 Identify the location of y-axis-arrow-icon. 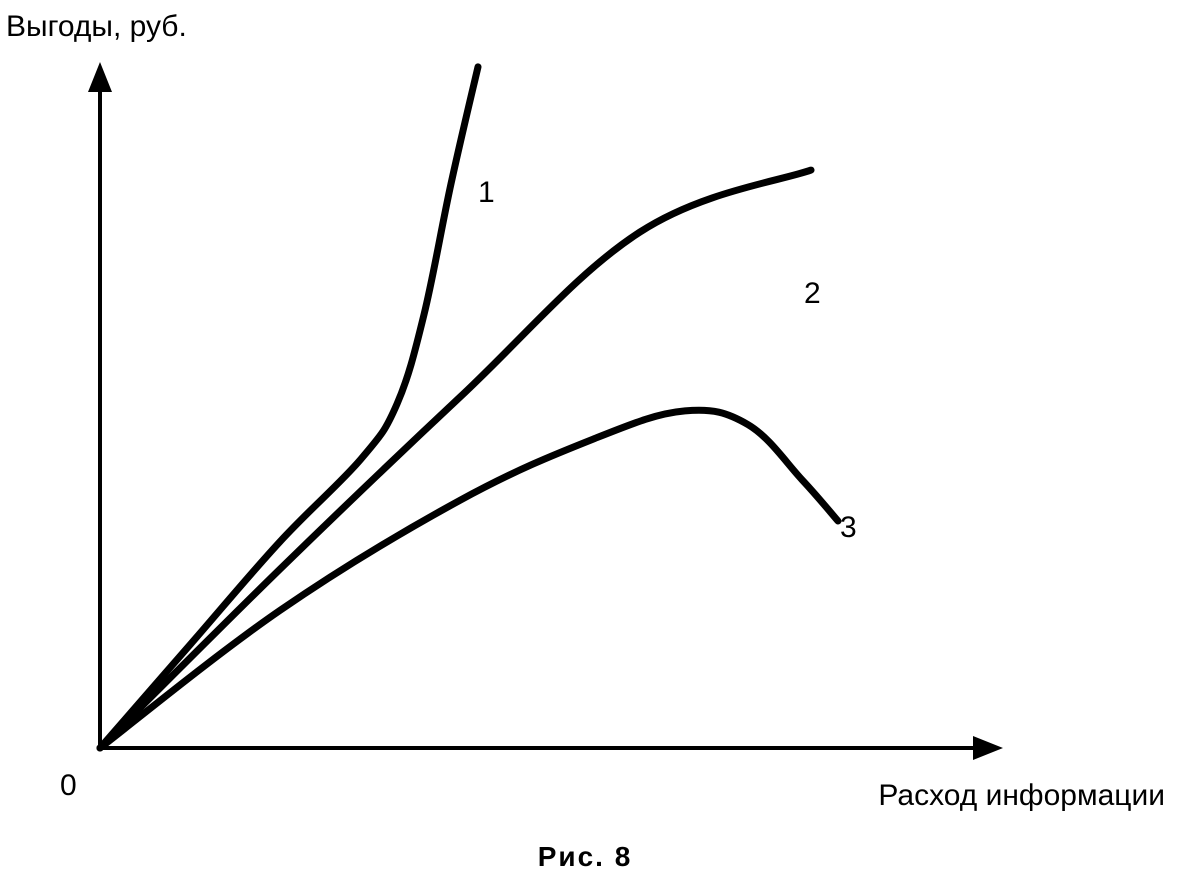
(100, 77).